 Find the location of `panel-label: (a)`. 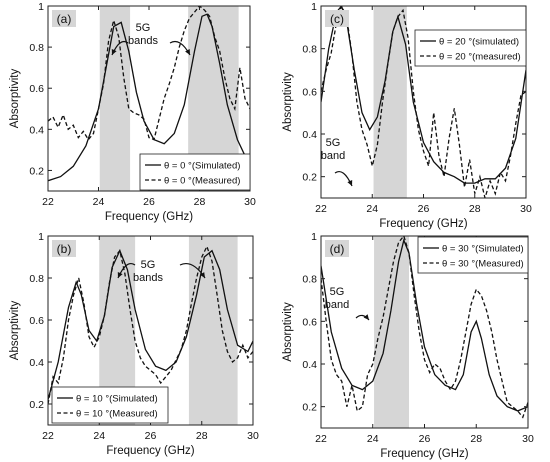

panel-label: (a) is located at coordinates (64, 19).